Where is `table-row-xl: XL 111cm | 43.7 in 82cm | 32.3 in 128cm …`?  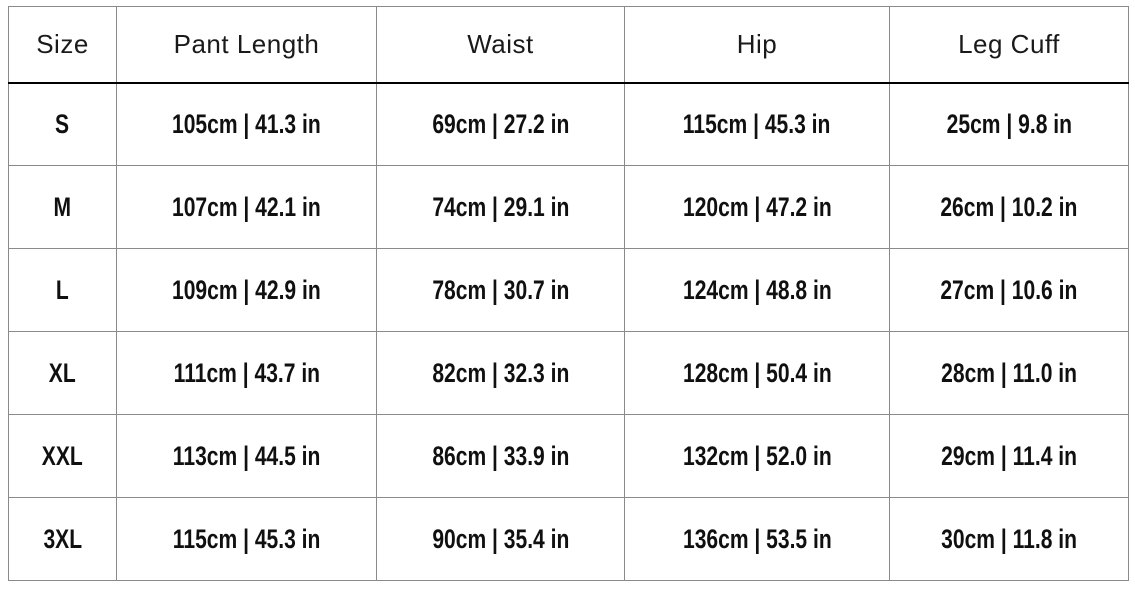 table-row-xl: XL 111cm | 43.7 in 82cm | 32.3 in 128cm … is located at coordinates (568, 373).